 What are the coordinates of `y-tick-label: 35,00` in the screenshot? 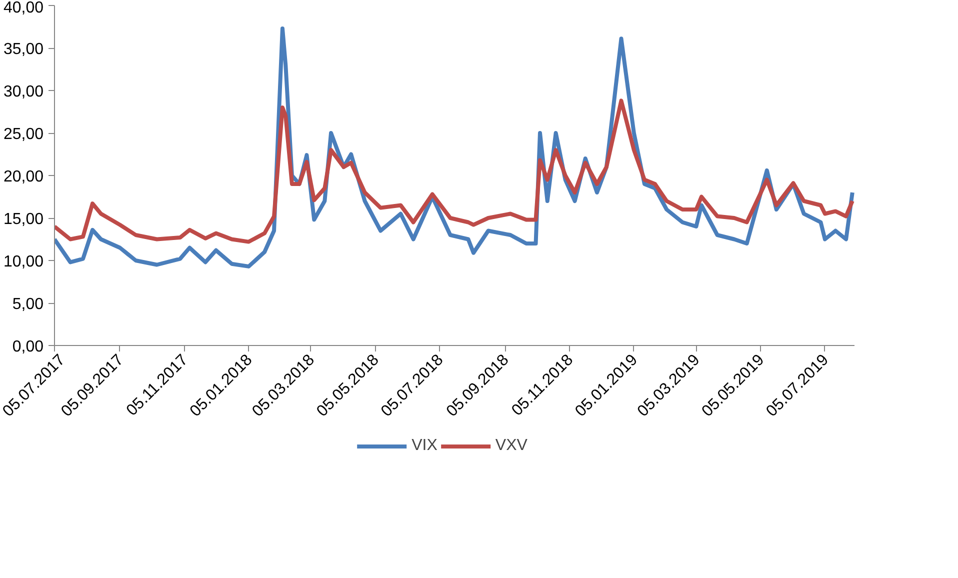 It's located at (23, 49).